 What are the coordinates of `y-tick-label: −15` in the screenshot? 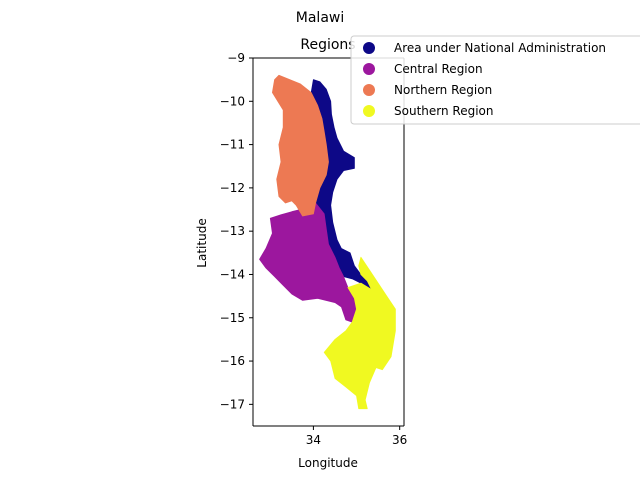 It's located at (232, 318).